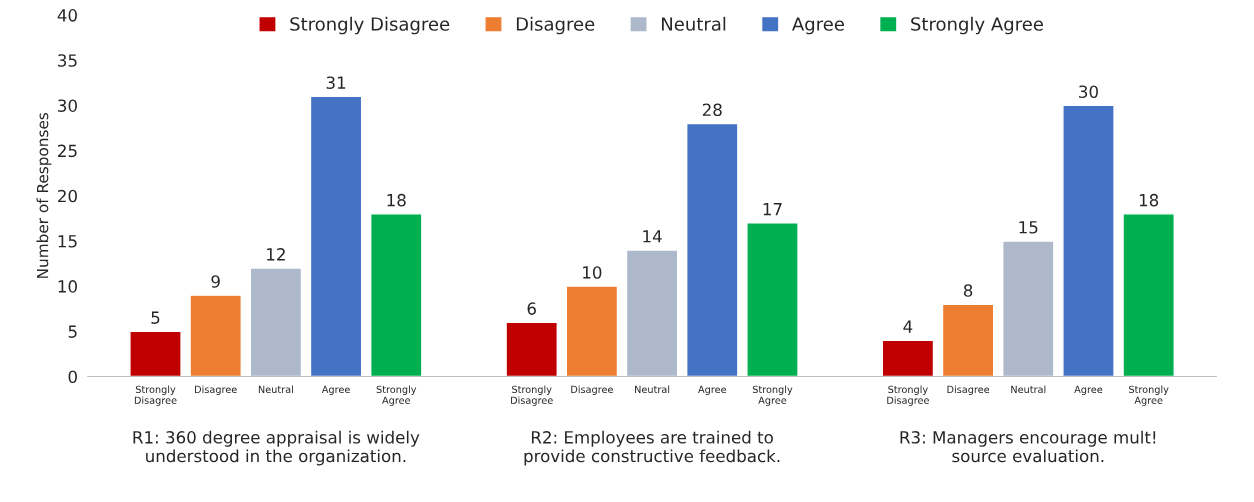 This screenshot has height=502, width=1254. I want to click on data-label: 17, so click(772, 209).